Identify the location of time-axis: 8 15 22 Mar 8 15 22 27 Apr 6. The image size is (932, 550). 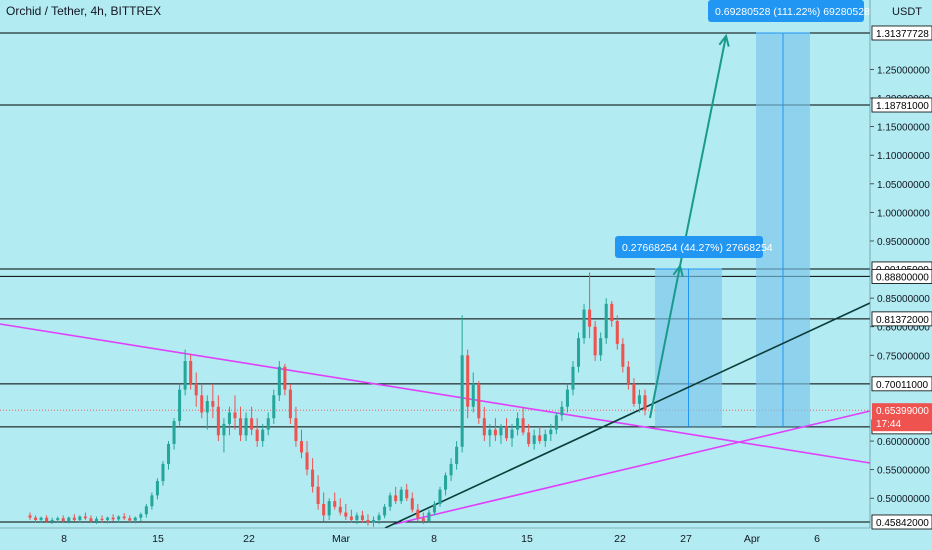
(435, 538).